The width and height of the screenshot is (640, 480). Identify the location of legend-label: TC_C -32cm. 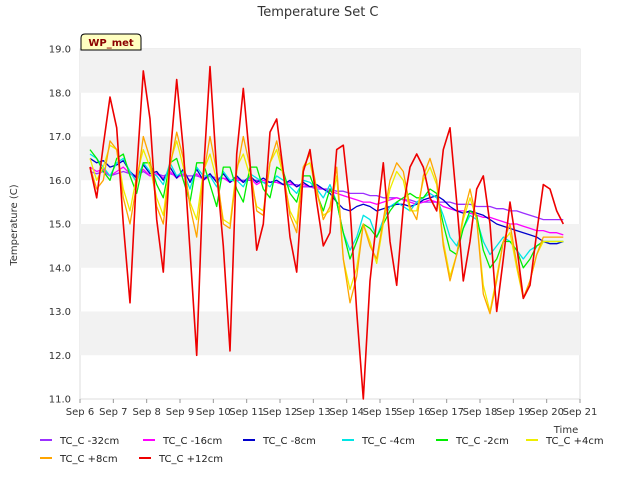
(89, 441).